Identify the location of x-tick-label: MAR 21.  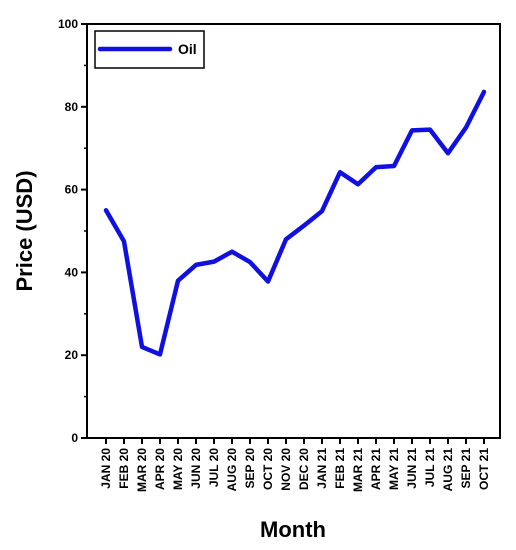
(358, 470).